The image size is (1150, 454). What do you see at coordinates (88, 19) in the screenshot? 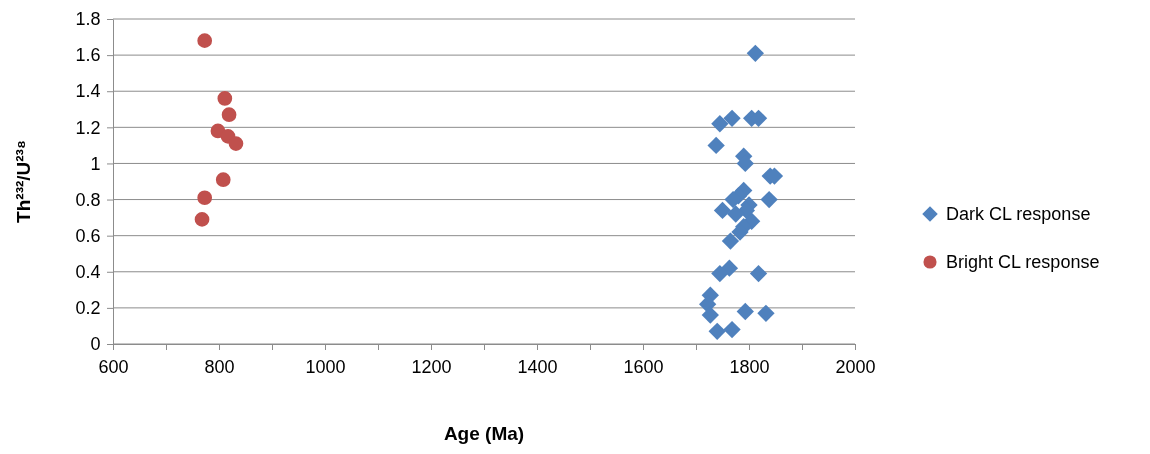
I see `y-tick-label: 1.8` at bounding box center [88, 19].